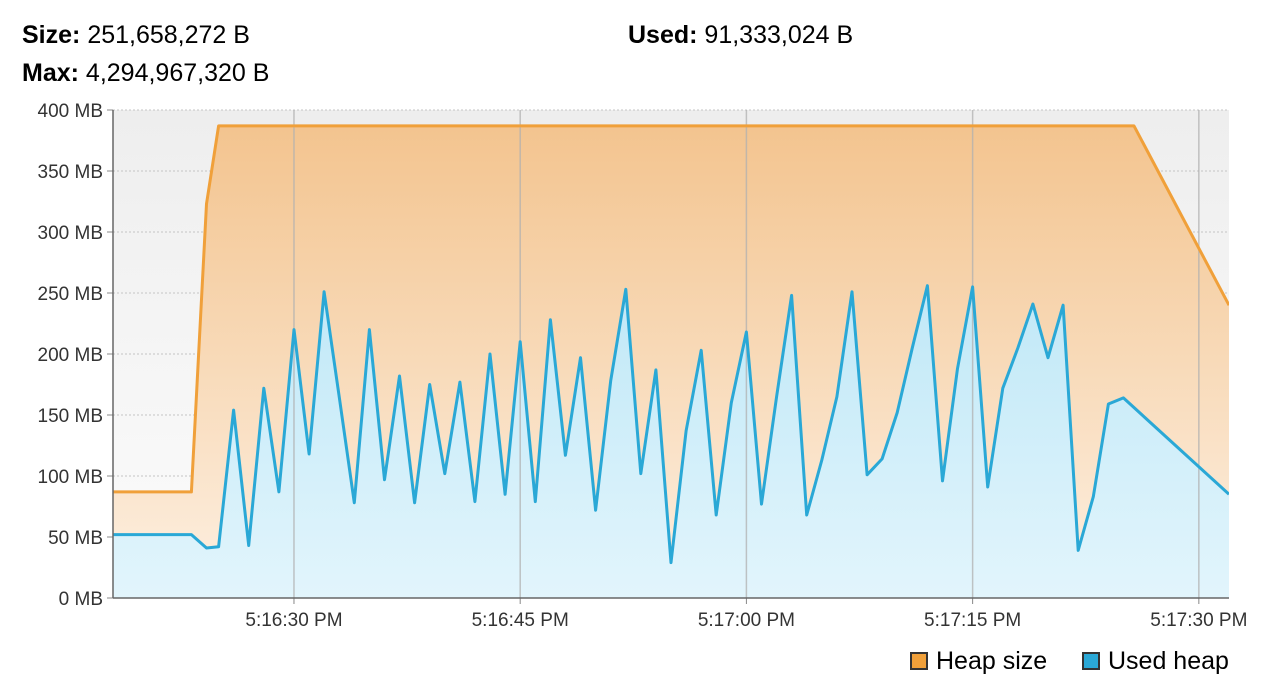 This screenshot has width=1262, height=692. I want to click on max-label: Max:, so click(50, 73).